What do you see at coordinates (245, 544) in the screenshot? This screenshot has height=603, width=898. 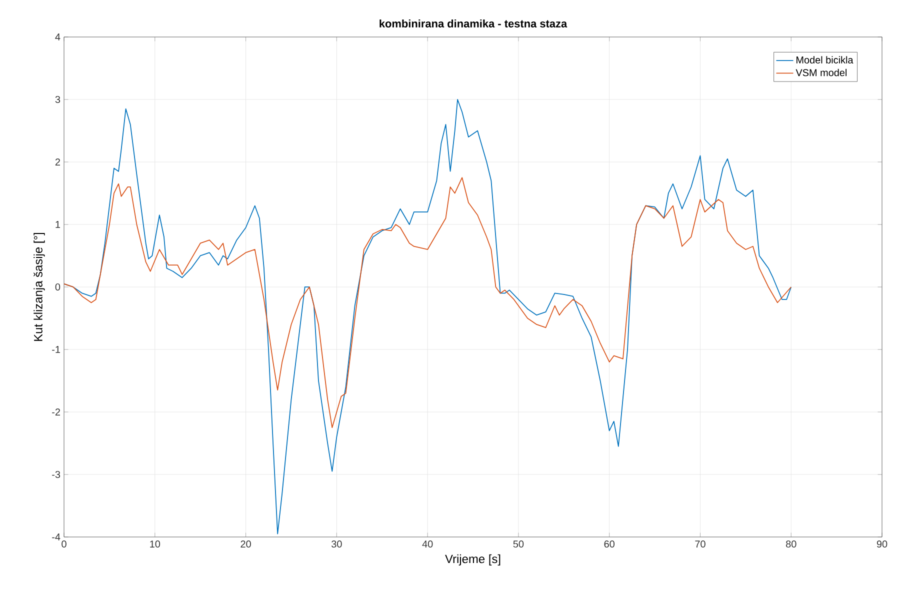 I see `x-tick-label: 20` at bounding box center [245, 544].